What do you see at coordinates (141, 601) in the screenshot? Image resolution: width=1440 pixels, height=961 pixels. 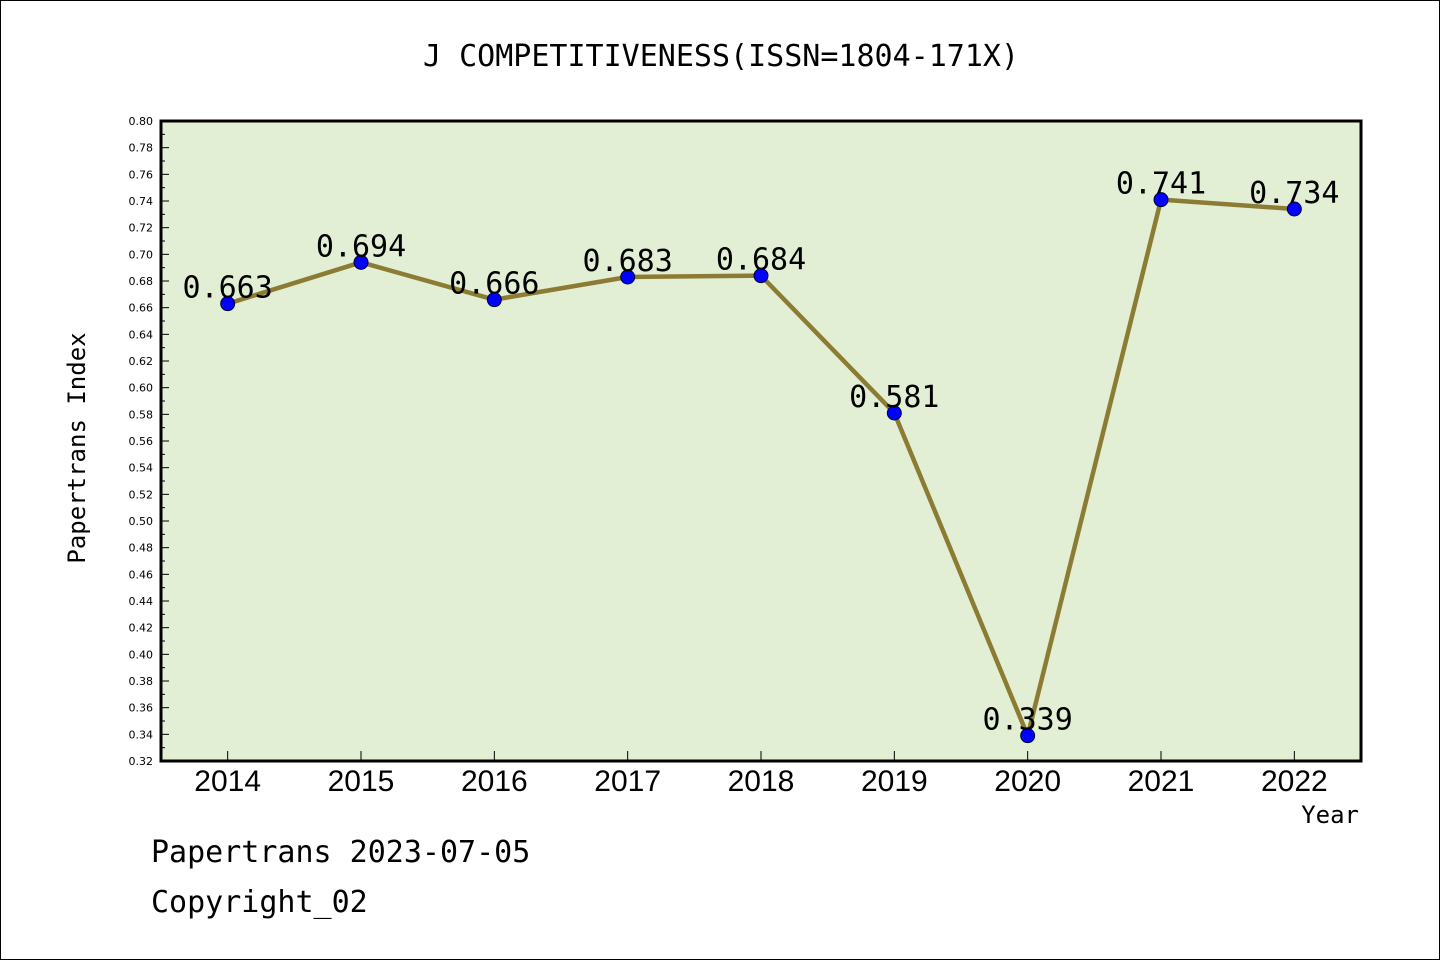 I see `y-tick-label: 0.44` at bounding box center [141, 601].